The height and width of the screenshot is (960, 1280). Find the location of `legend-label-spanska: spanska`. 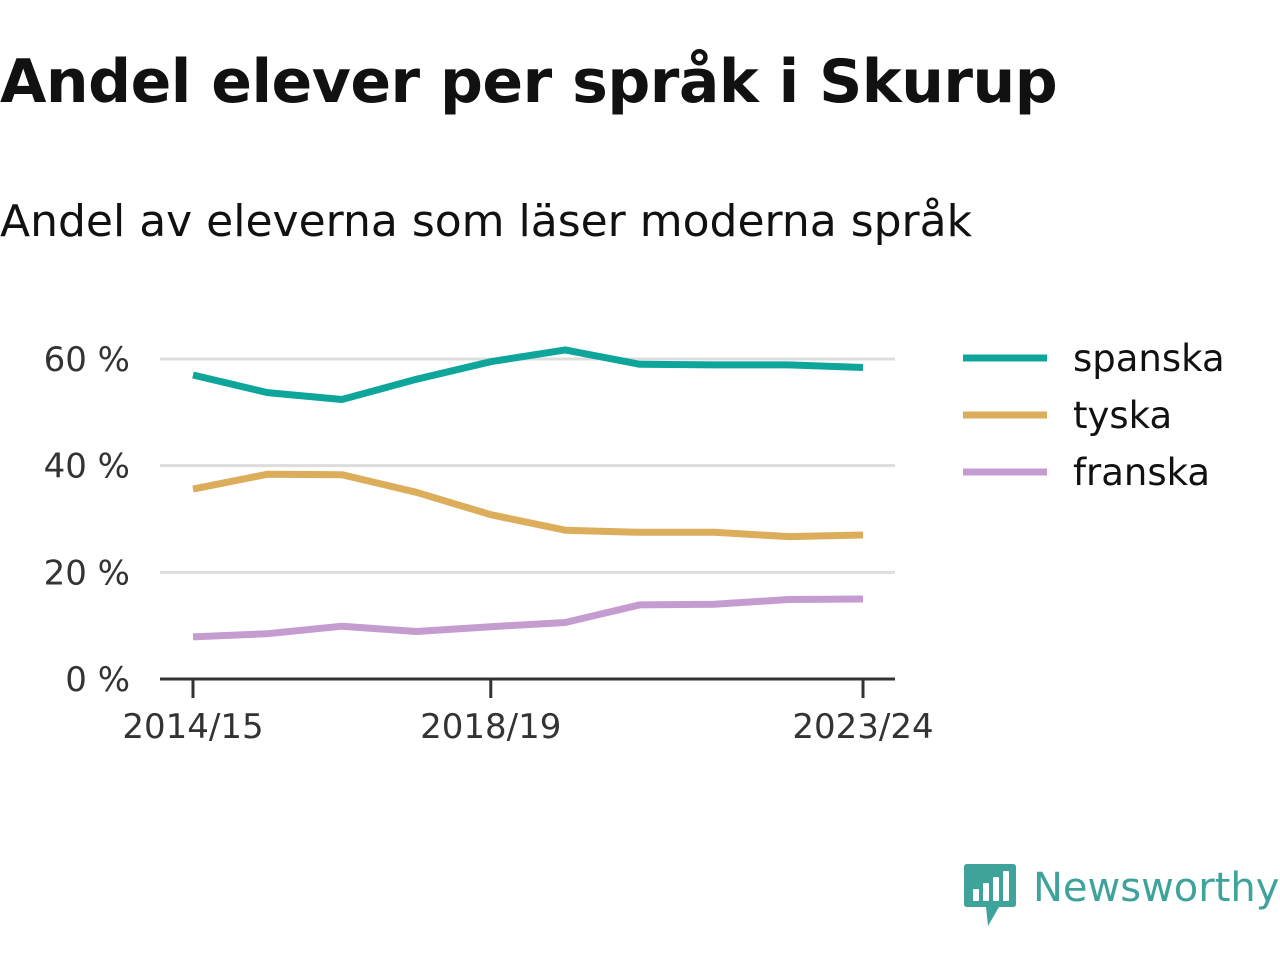

legend-label-spanska: spanska is located at coordinates (1149, 358).